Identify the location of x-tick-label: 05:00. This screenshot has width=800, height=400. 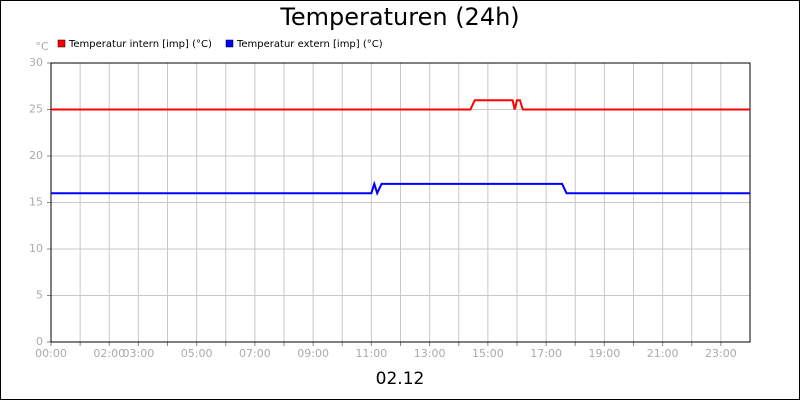
(197, 353).